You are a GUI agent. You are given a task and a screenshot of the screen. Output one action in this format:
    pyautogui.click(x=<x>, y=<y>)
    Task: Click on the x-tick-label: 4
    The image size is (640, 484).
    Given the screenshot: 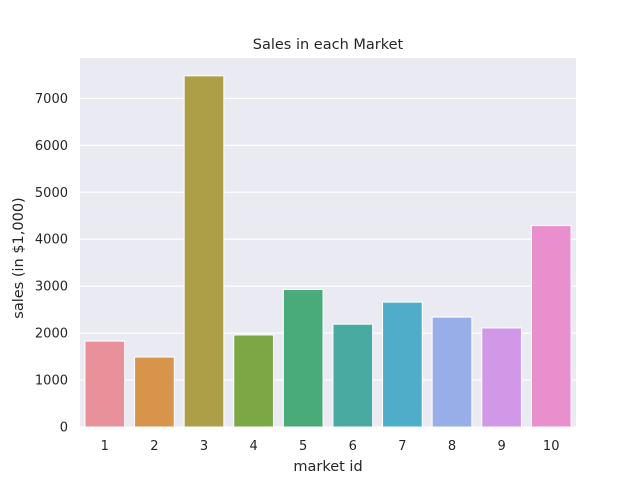 What is the action you would take?
    pyautogui.click(x=253, y=446)
    